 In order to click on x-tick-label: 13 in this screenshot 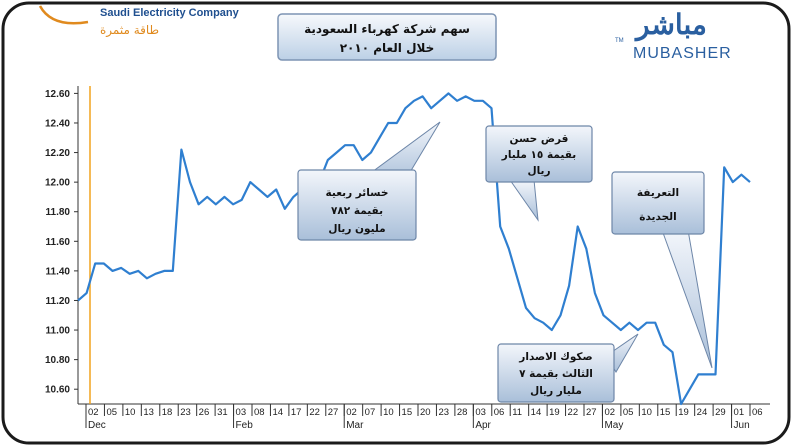, I will do `click(148, 412)`.